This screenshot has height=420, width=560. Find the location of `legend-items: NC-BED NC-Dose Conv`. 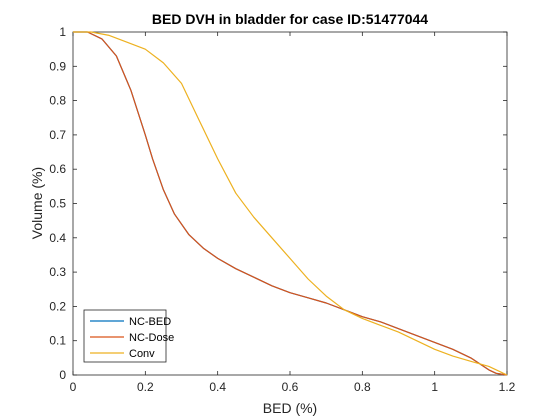

legend-items: NC-BED NC-Dose Conv is located at coordinates (132, 338).